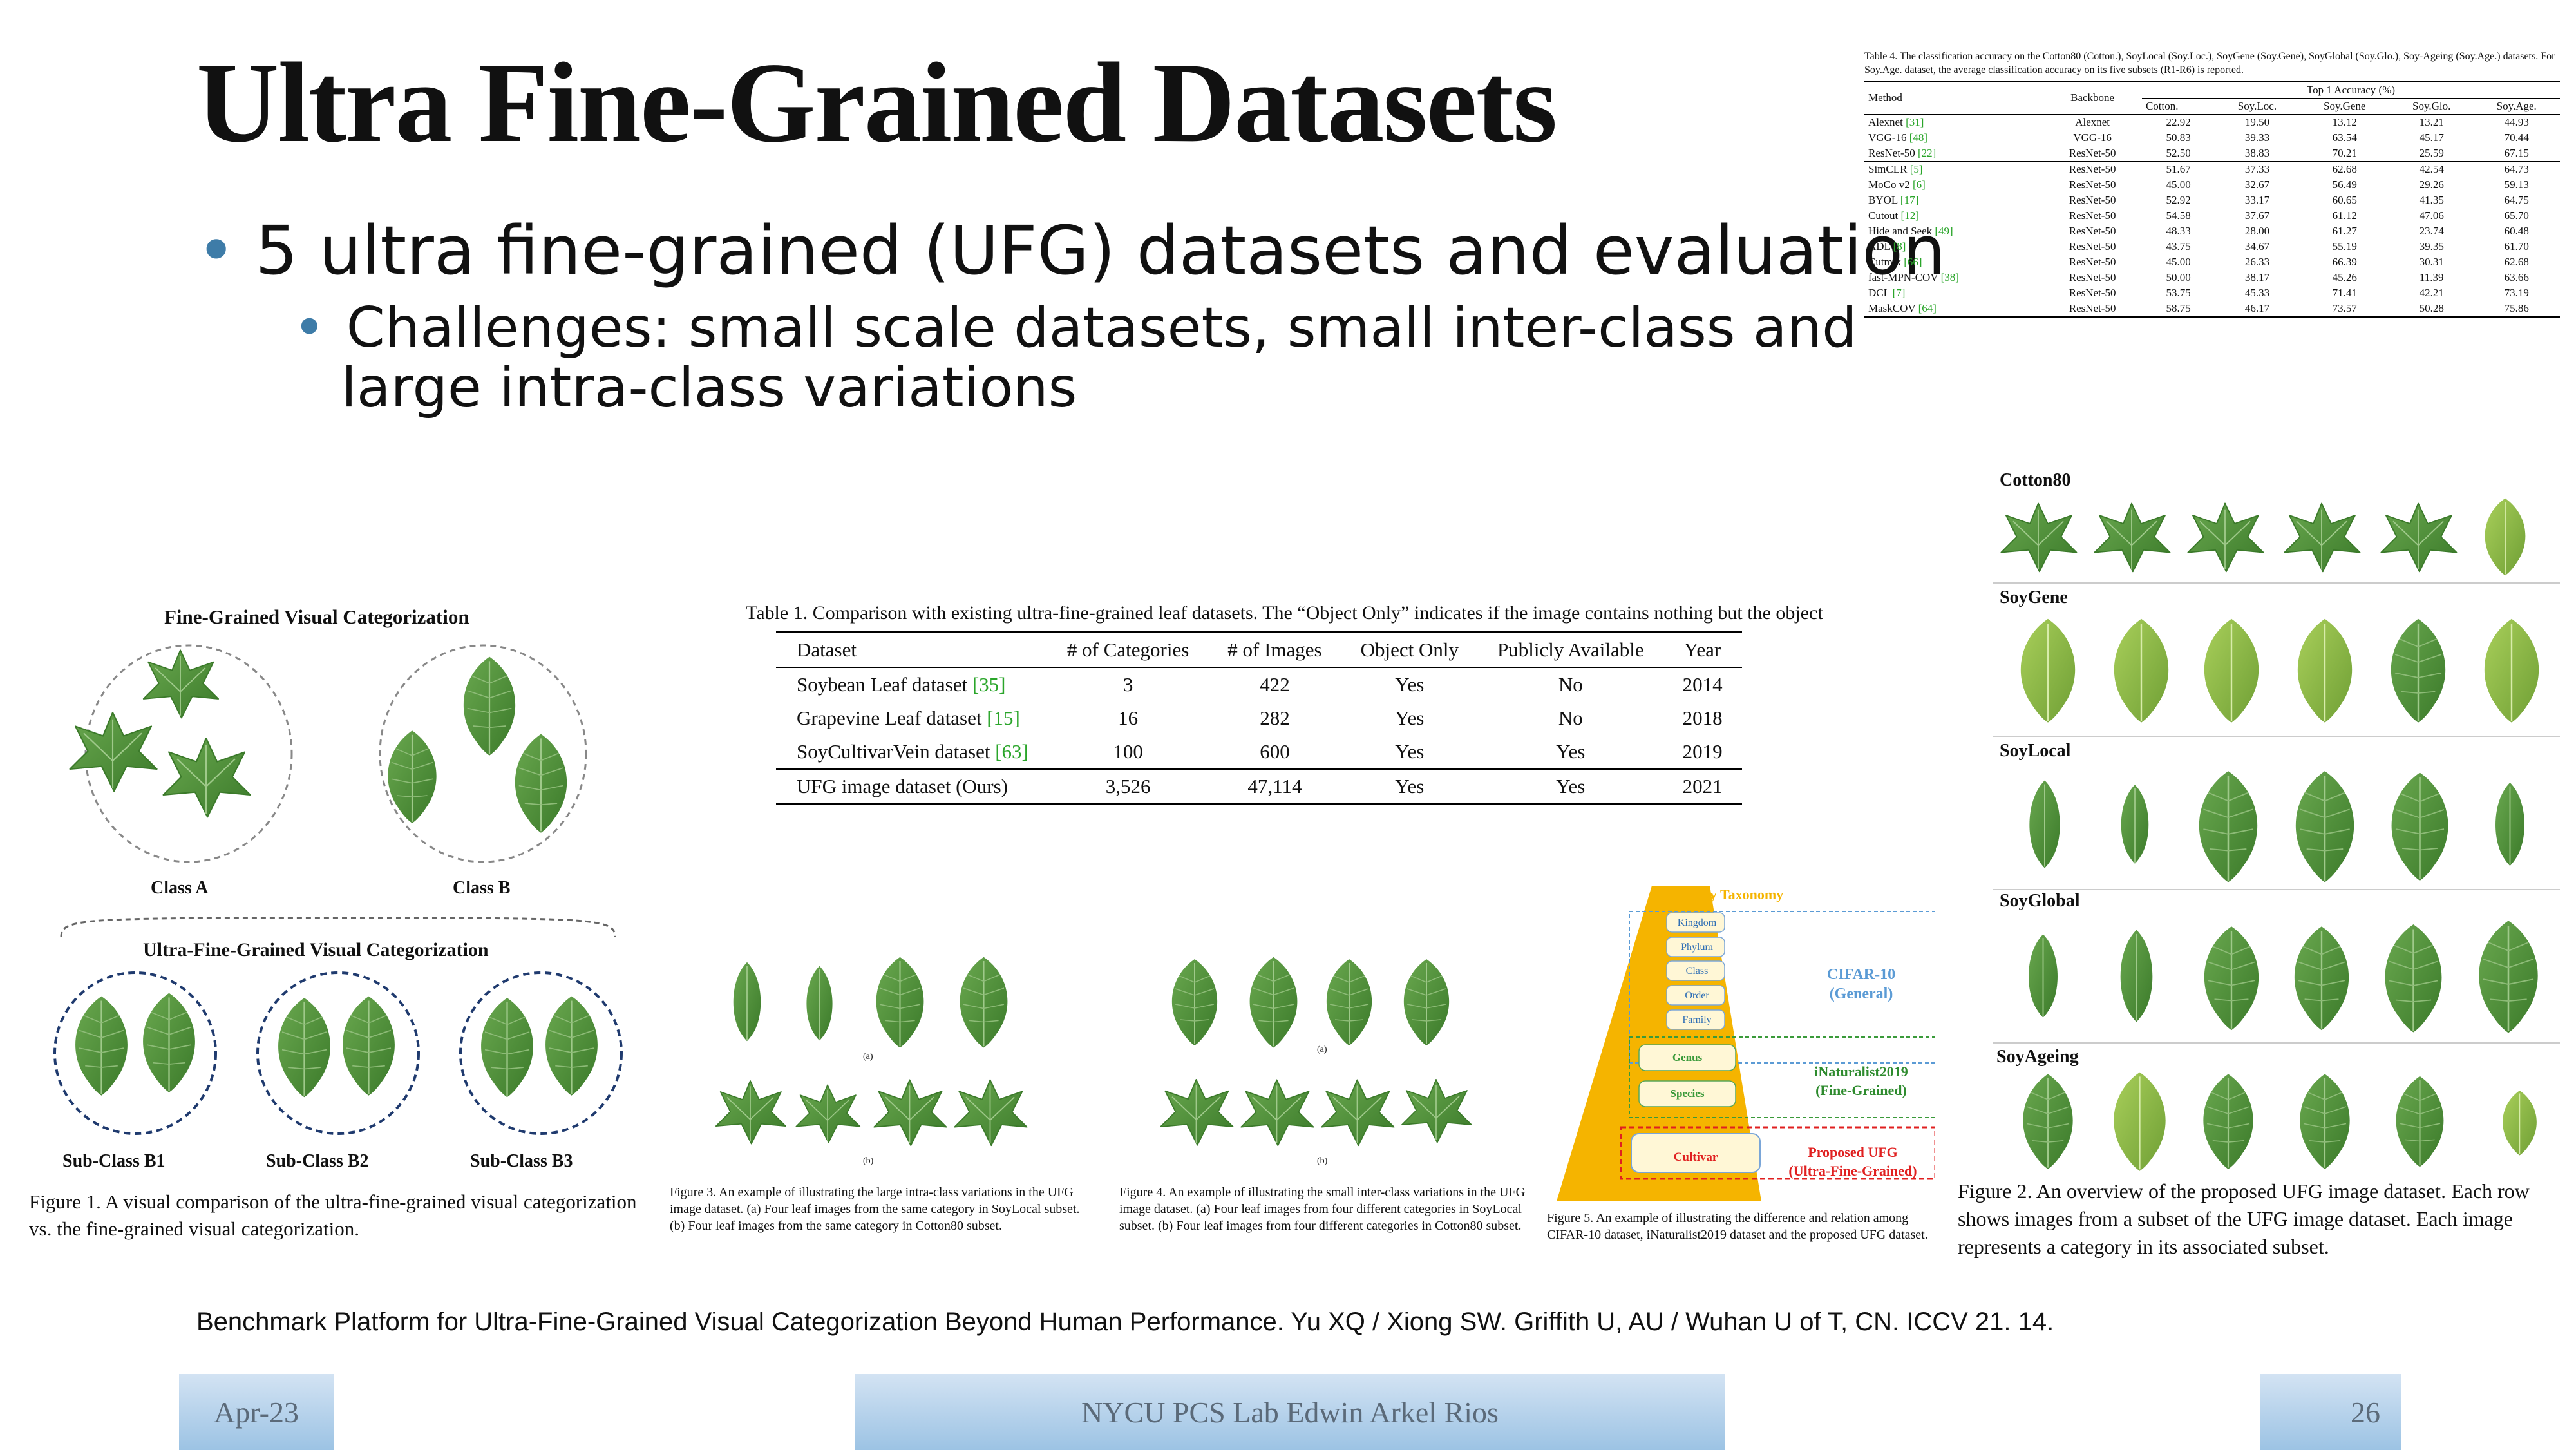 The height and width of the screenshot is (1450, 2576). What do you see at coordinates (1316, 1052) in the screenshot?
I see `fig4-graphic` at bounding box center [1316, 1052].